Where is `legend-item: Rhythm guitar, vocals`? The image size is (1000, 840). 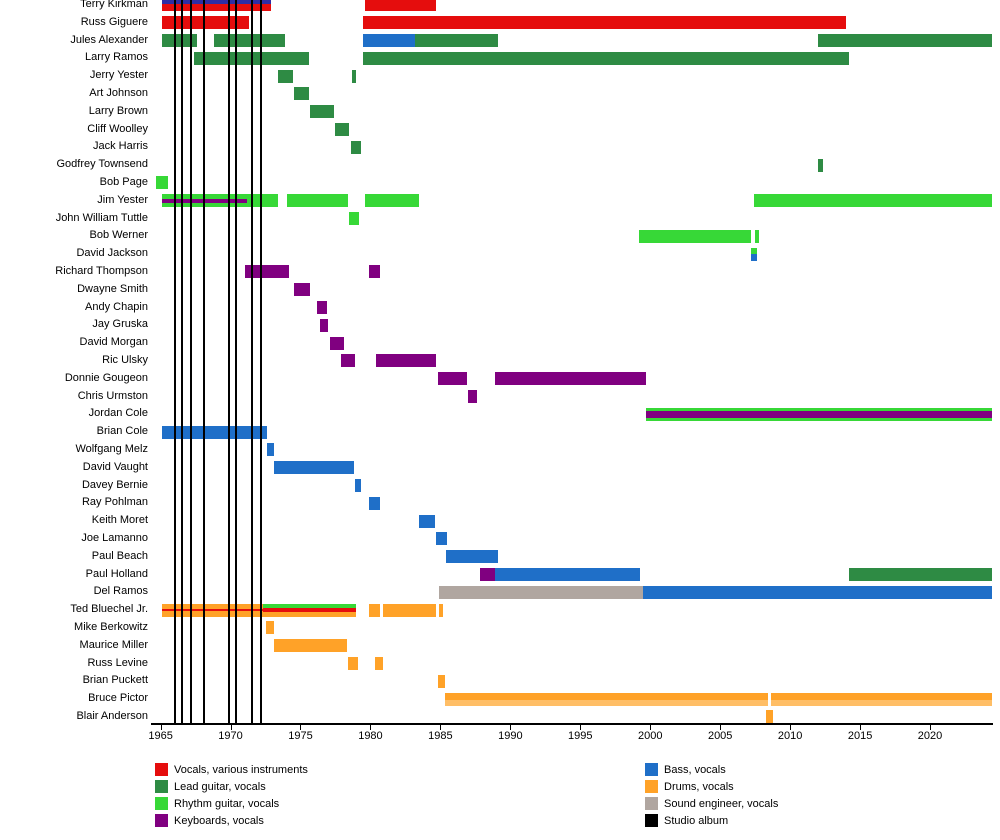
legend-item: Rhythm guitar, vocals is located at coordinates (231, 803).